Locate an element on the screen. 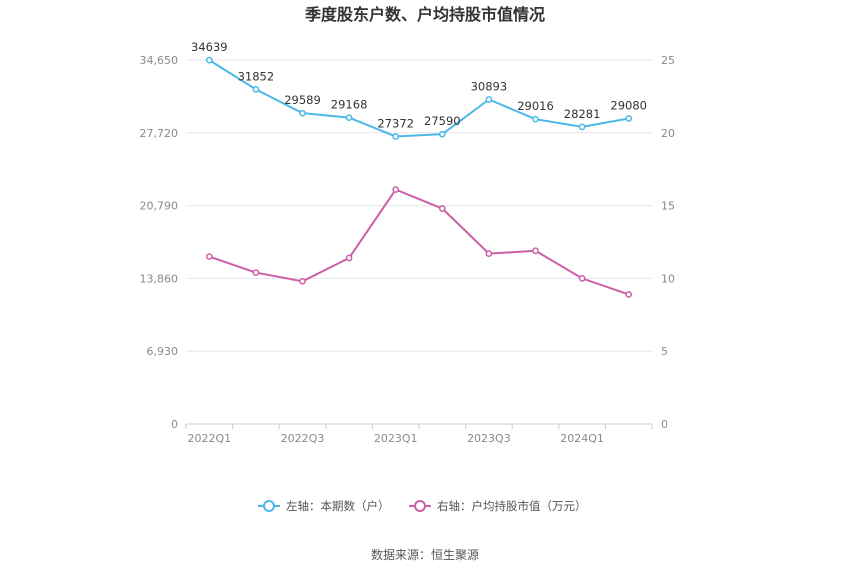 The height and width of the screenshot is (575, 850). data-label: 29168 is located at coordinates (349, 105).